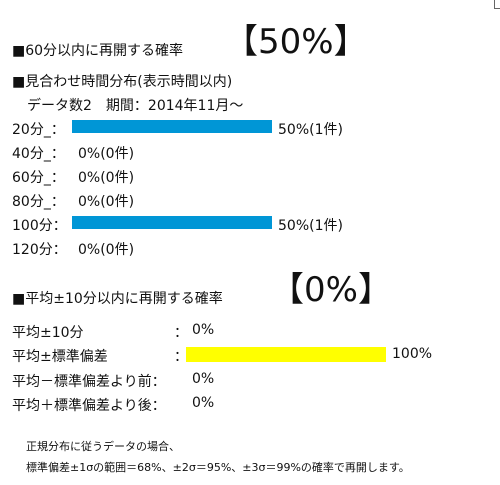  Describe the element at coordinates (38, 178) in the screenshot. I see `dist-row-label: 60分_：` at that location.